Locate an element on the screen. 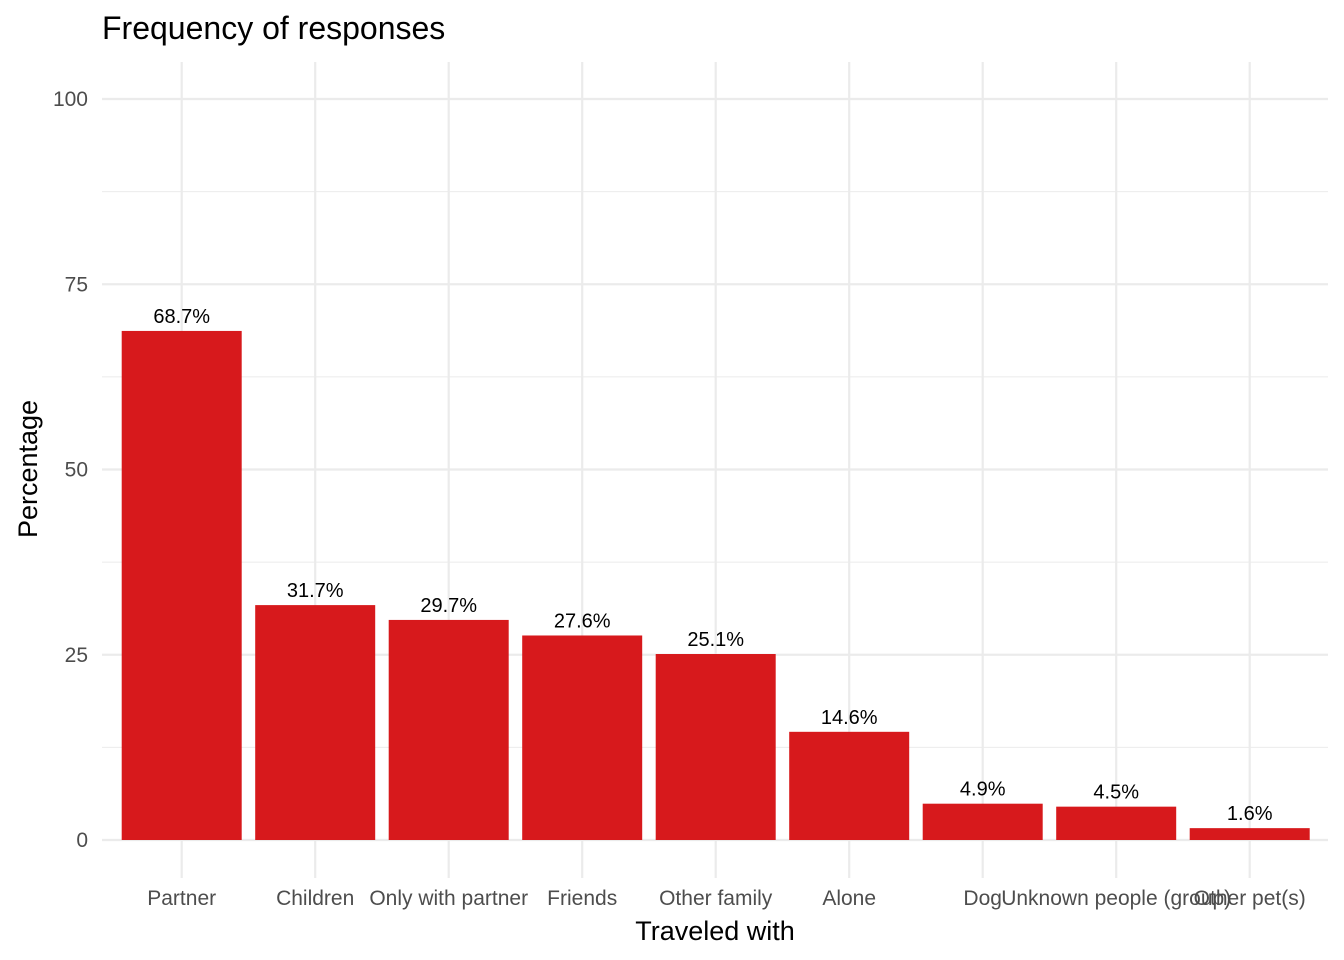  x-tick-label: Only with partner is located at coordinates (448, 898).